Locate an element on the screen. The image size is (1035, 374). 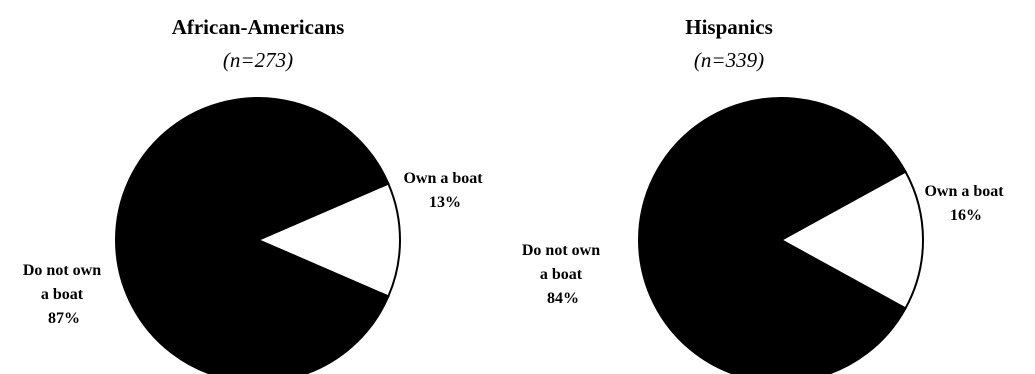
chart-subtitle: (n=273) is located at coordinates (258, 60).